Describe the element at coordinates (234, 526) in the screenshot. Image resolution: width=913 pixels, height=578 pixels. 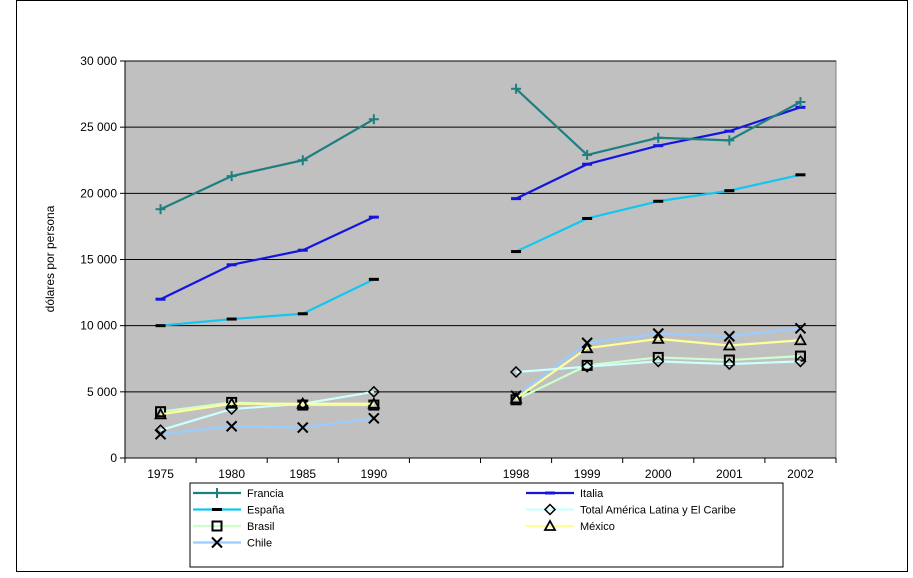
I see `legend-item: Brasil` at that location.